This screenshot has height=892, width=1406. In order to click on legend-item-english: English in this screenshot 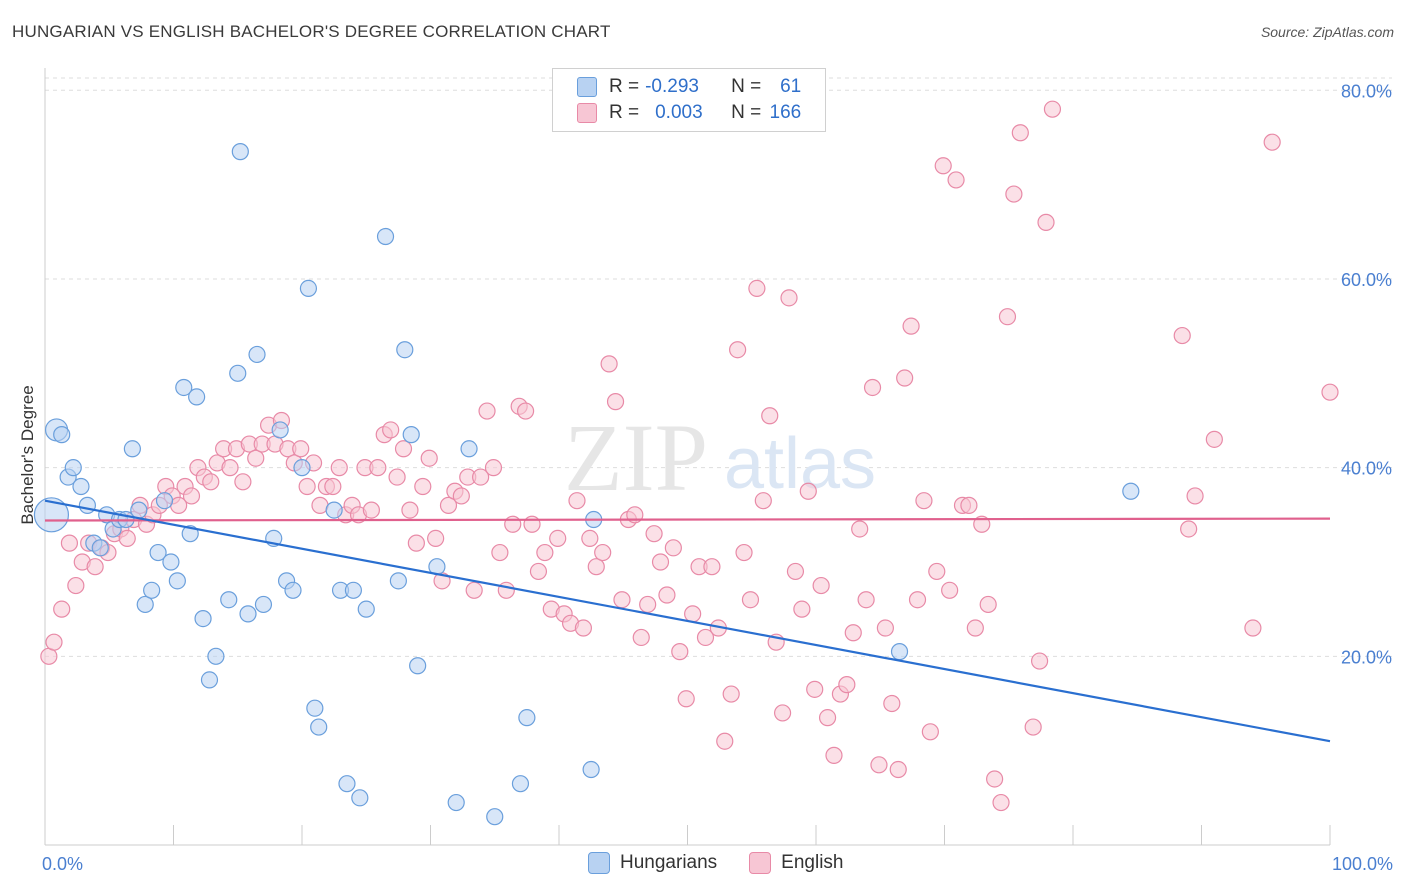, I will do `click(796, 863)`.